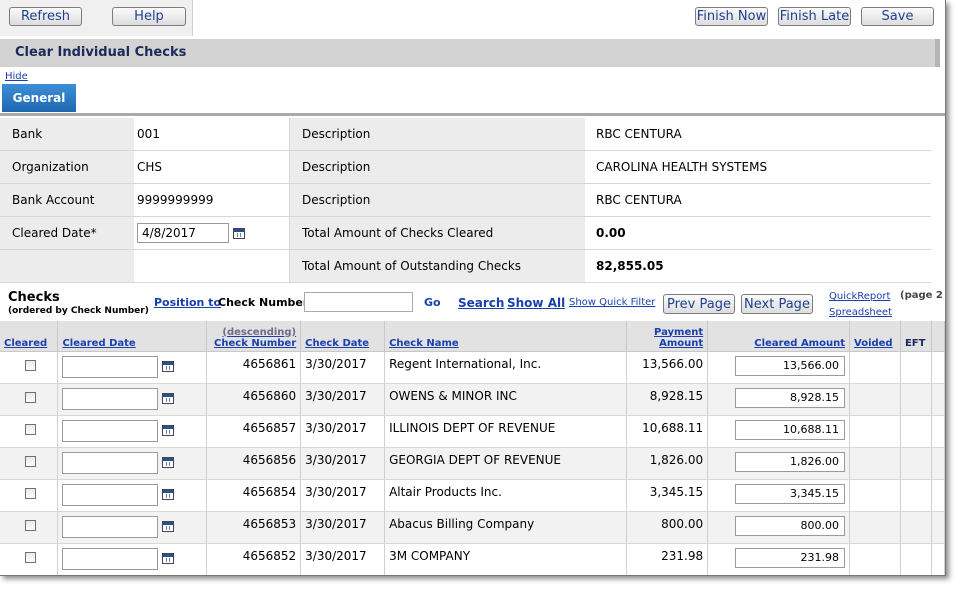 Image resolution: width=961 pixels, height=591 pixels. What do you see at coordinates (897, 16) in the screenshot?
I see `save-button: Save` at bounding box center [897, 16].